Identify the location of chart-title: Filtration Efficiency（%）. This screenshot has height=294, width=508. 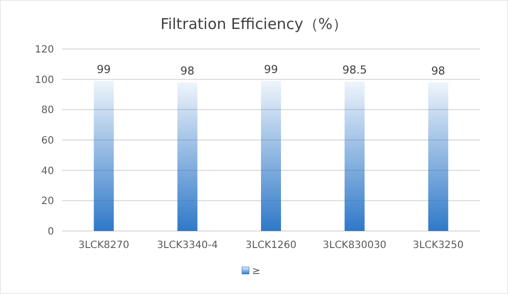
(254, 24).